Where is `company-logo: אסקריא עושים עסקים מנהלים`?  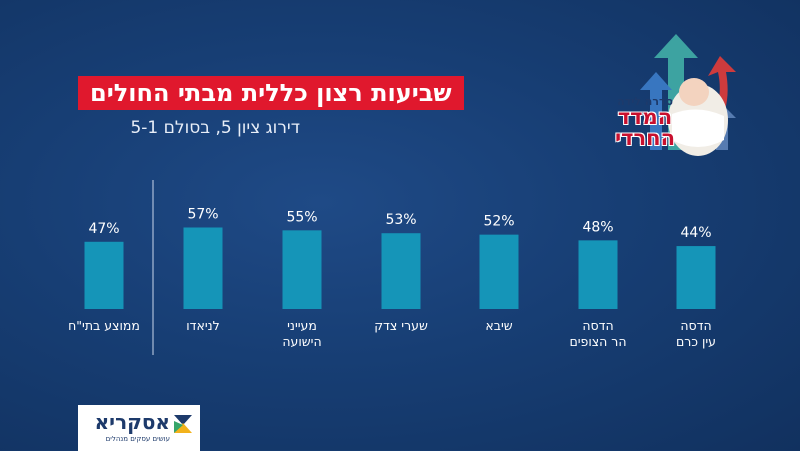
company-logo: אסקריא עושים עסקים מנהלים is located at coordinates (139, 428).